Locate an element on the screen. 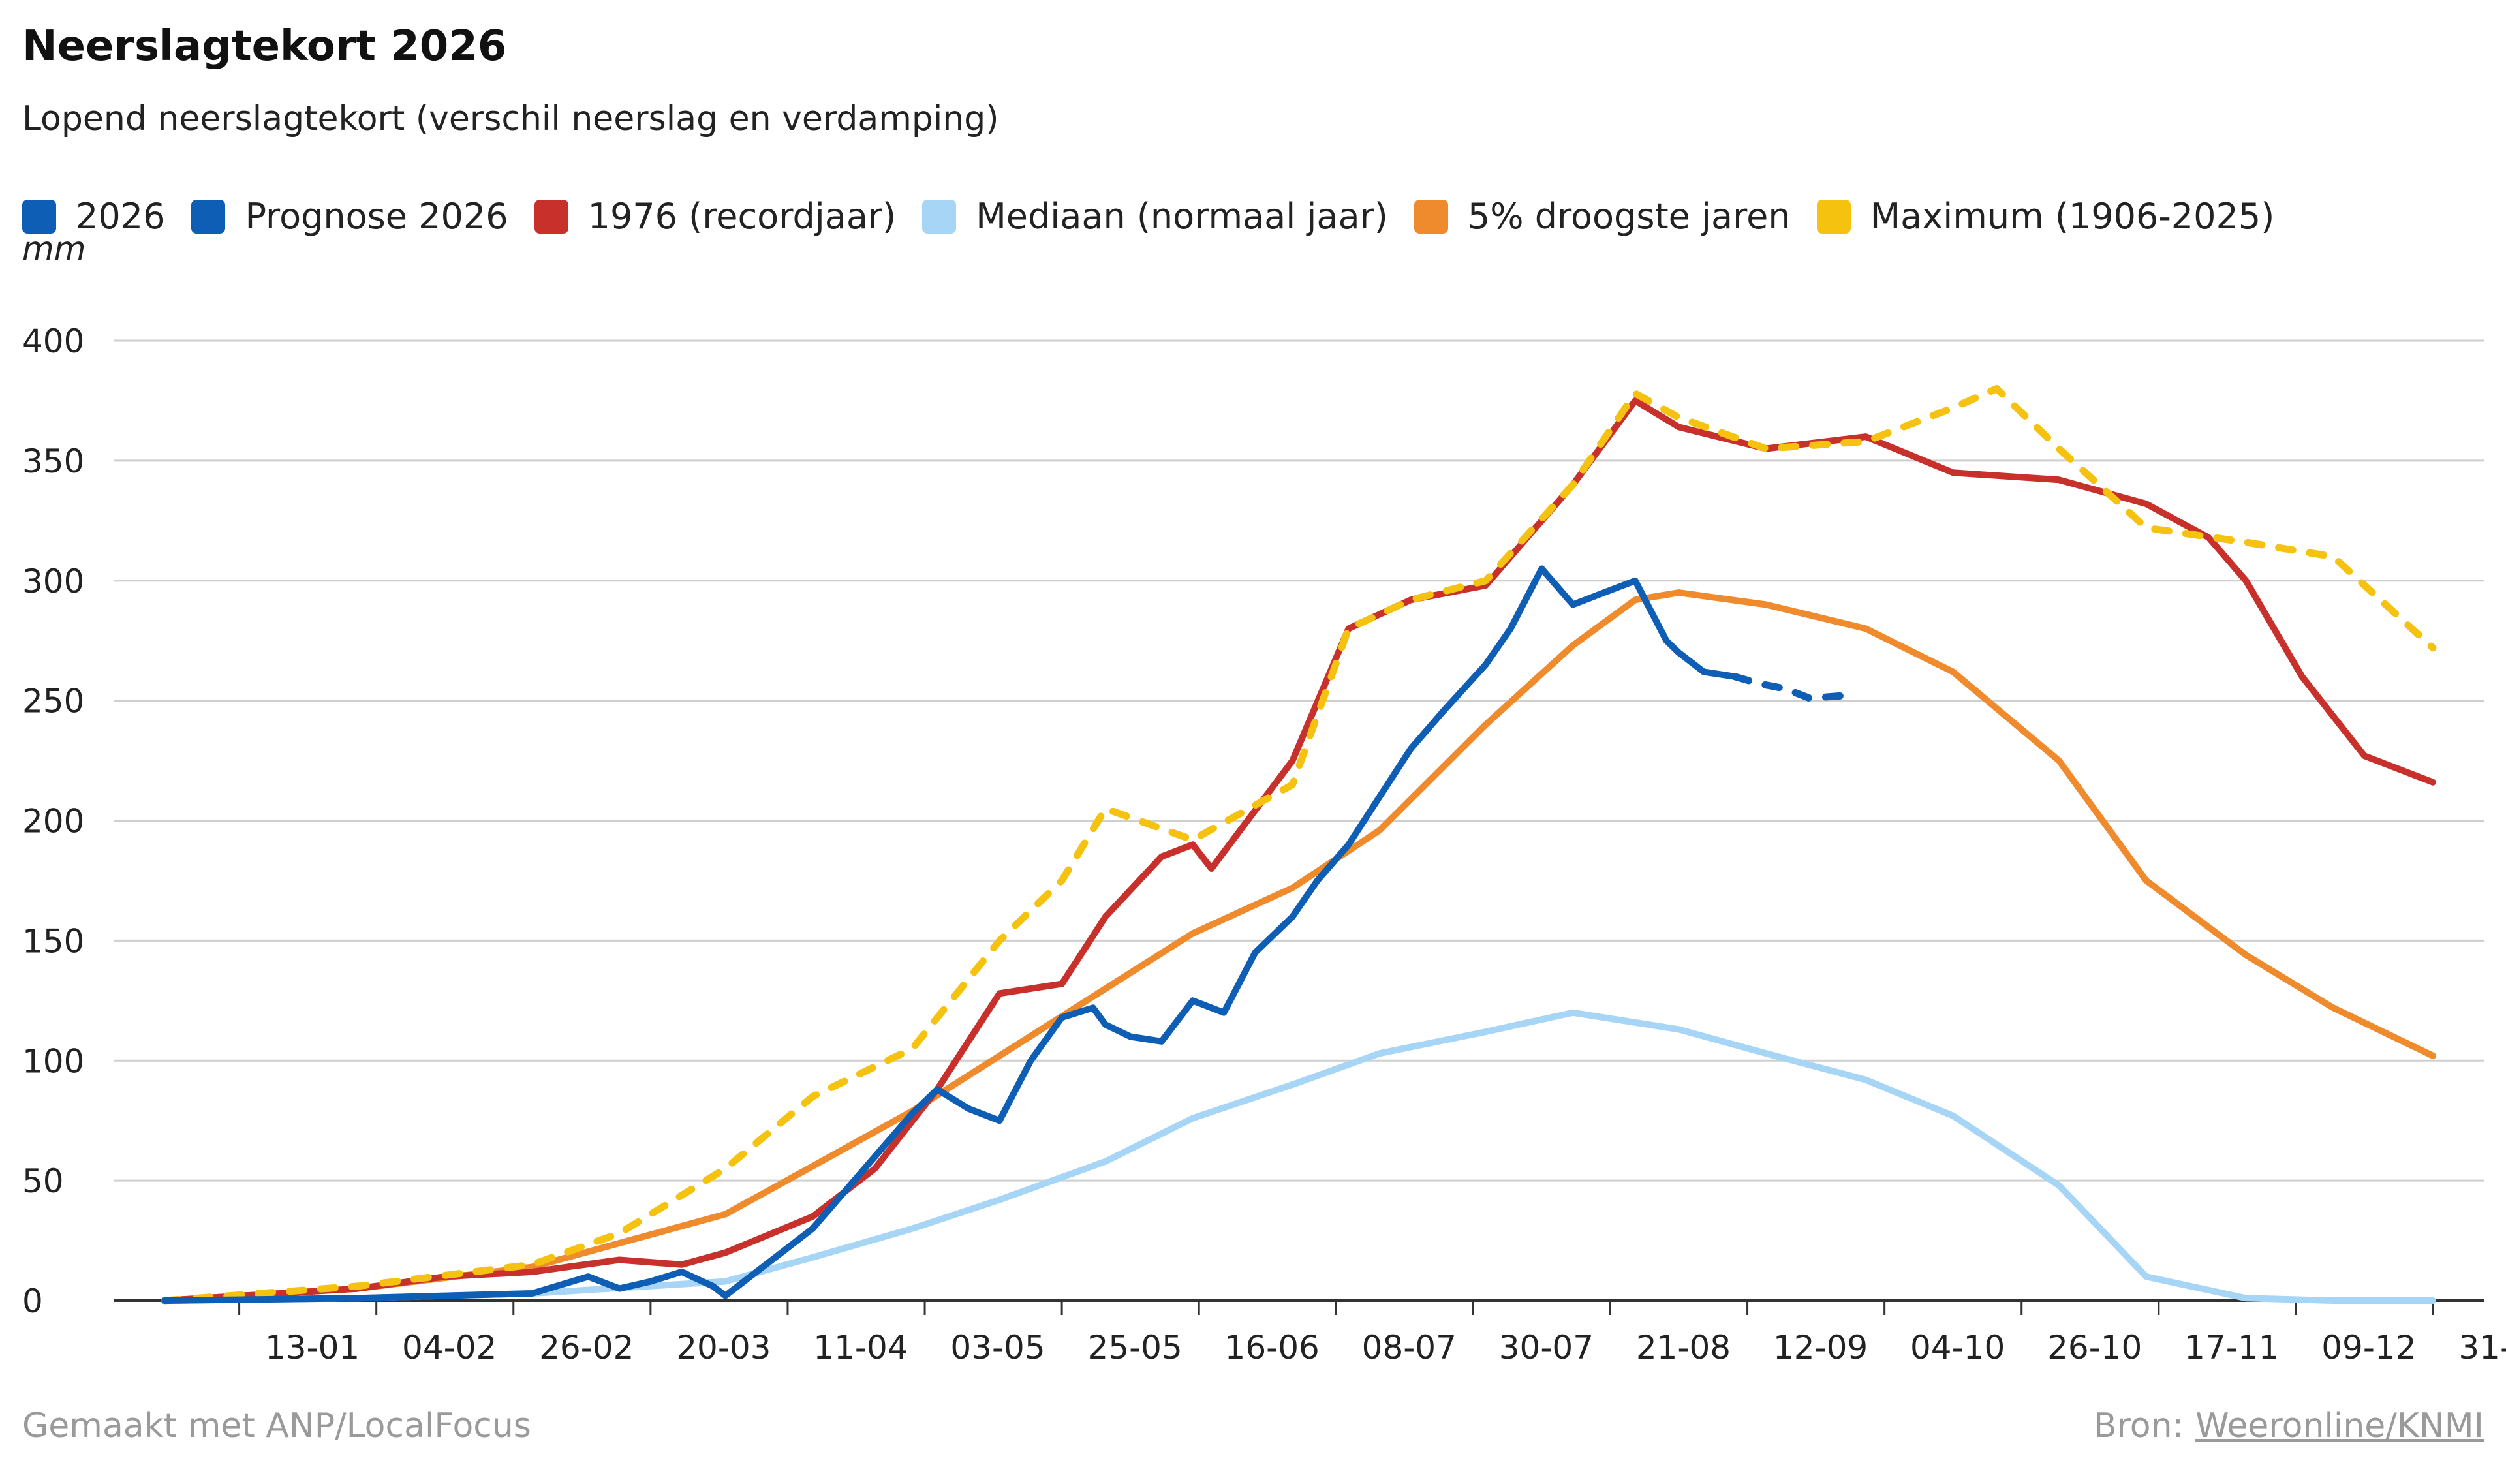 The image size is (2506, 1484). x-tick-label: 26-02 is located at coordinates (586, 1348).